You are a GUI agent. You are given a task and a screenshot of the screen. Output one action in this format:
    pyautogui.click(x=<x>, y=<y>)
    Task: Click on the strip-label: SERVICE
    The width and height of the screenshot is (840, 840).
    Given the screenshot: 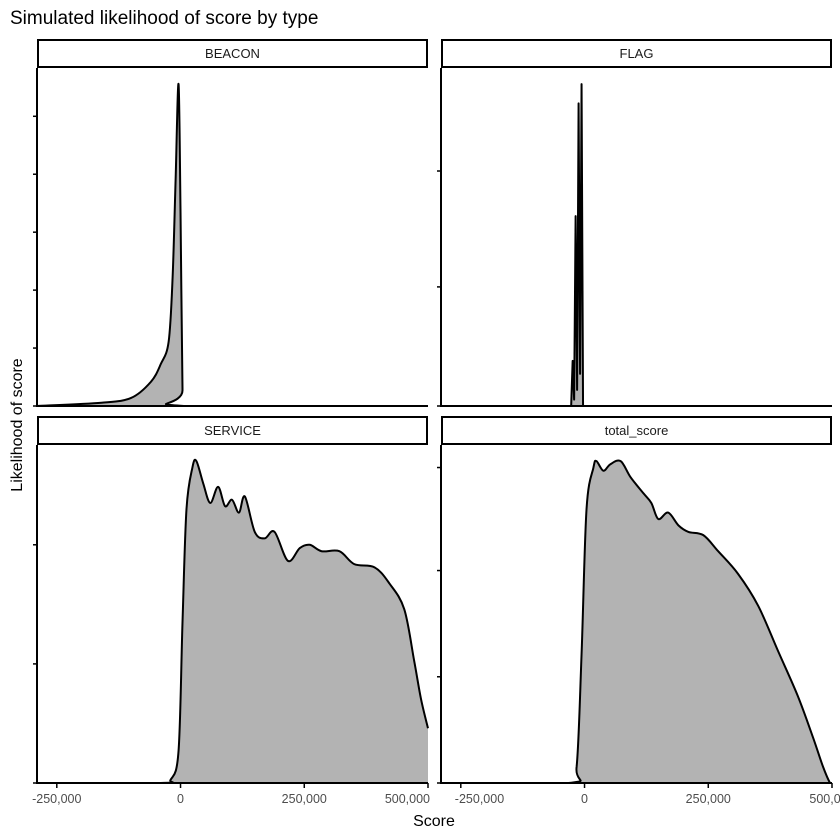 What is the action you would take?
    pyautogui.click(x=232, y=430)
    